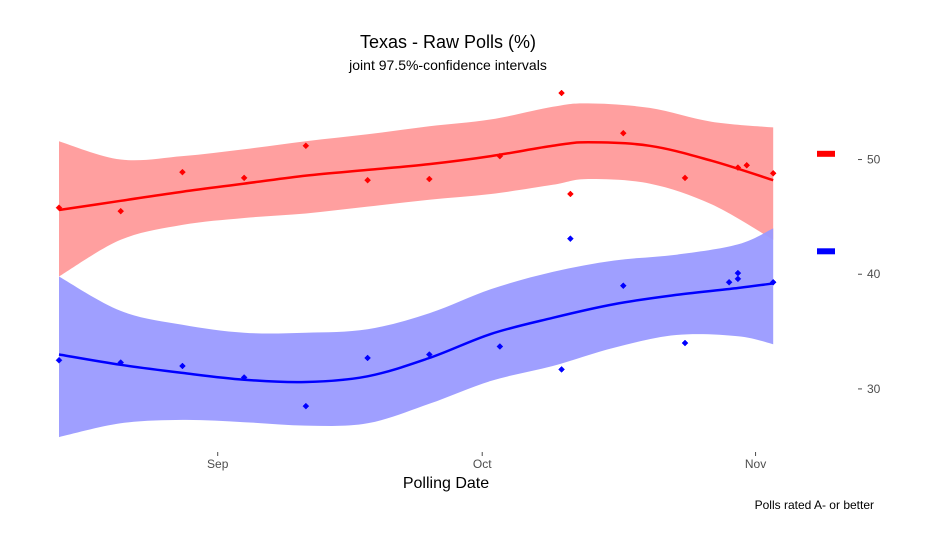 This screenshot has width=947, height=543. What do you see at coordinates (218, 464) in the screenshot?
I see `x-tick-label: Sep` at bounding box center [218, 464].